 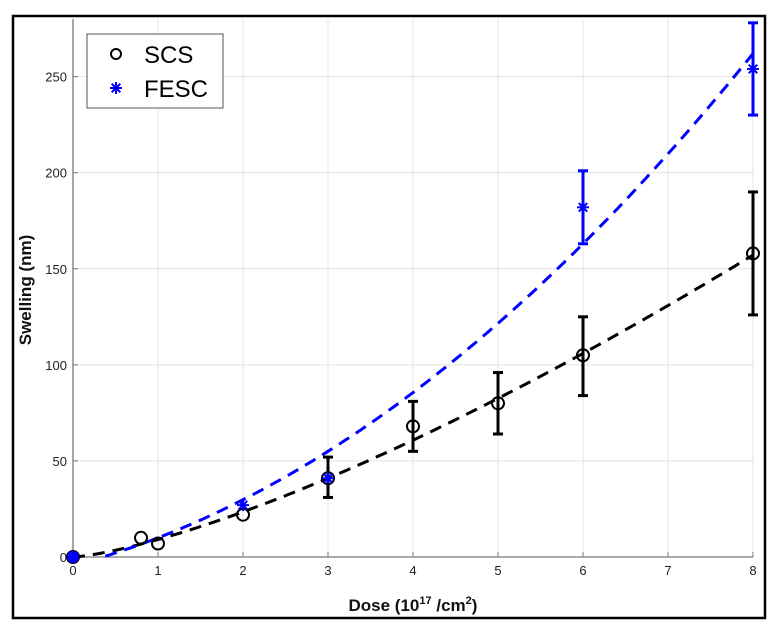 I want to click on x-tick-label: 1, so click(x=157, y=570).